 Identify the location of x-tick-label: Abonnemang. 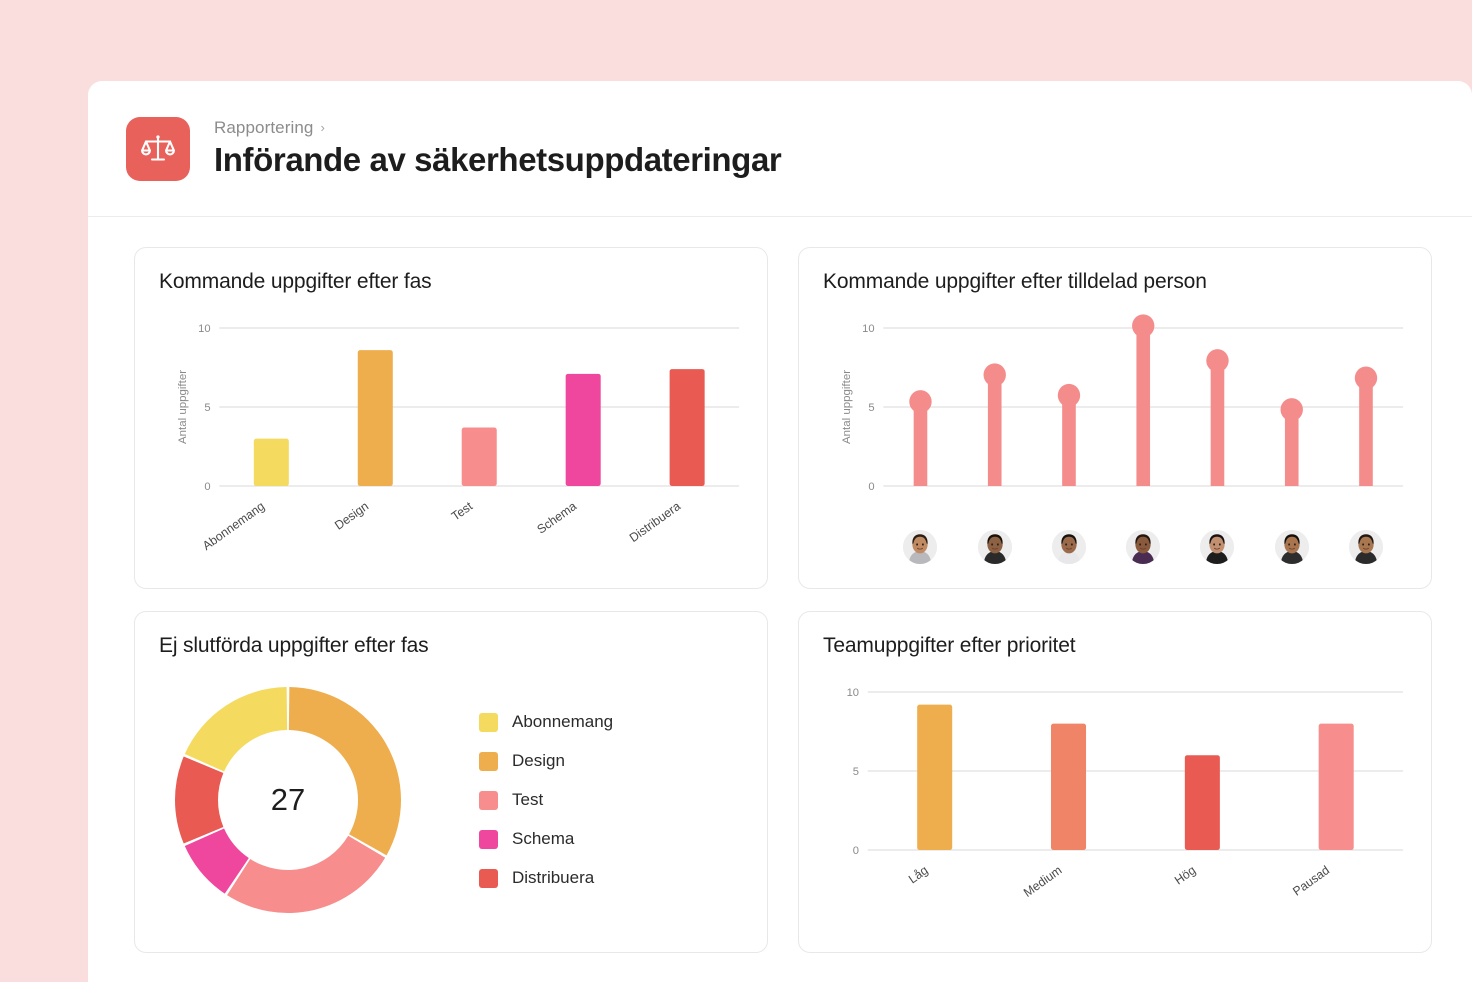
(233, 526).